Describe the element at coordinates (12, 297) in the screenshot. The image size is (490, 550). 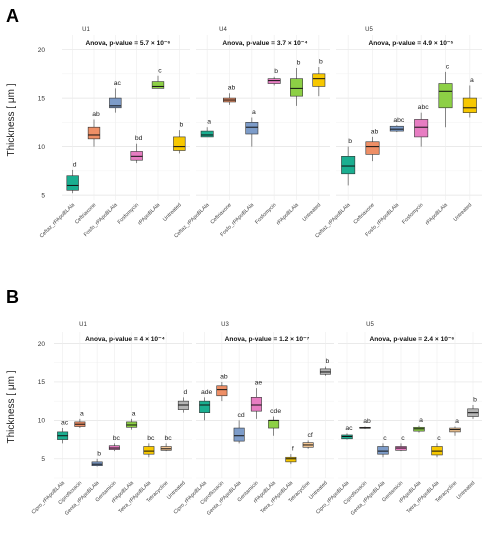
I see `panel-letter: B` at that location.